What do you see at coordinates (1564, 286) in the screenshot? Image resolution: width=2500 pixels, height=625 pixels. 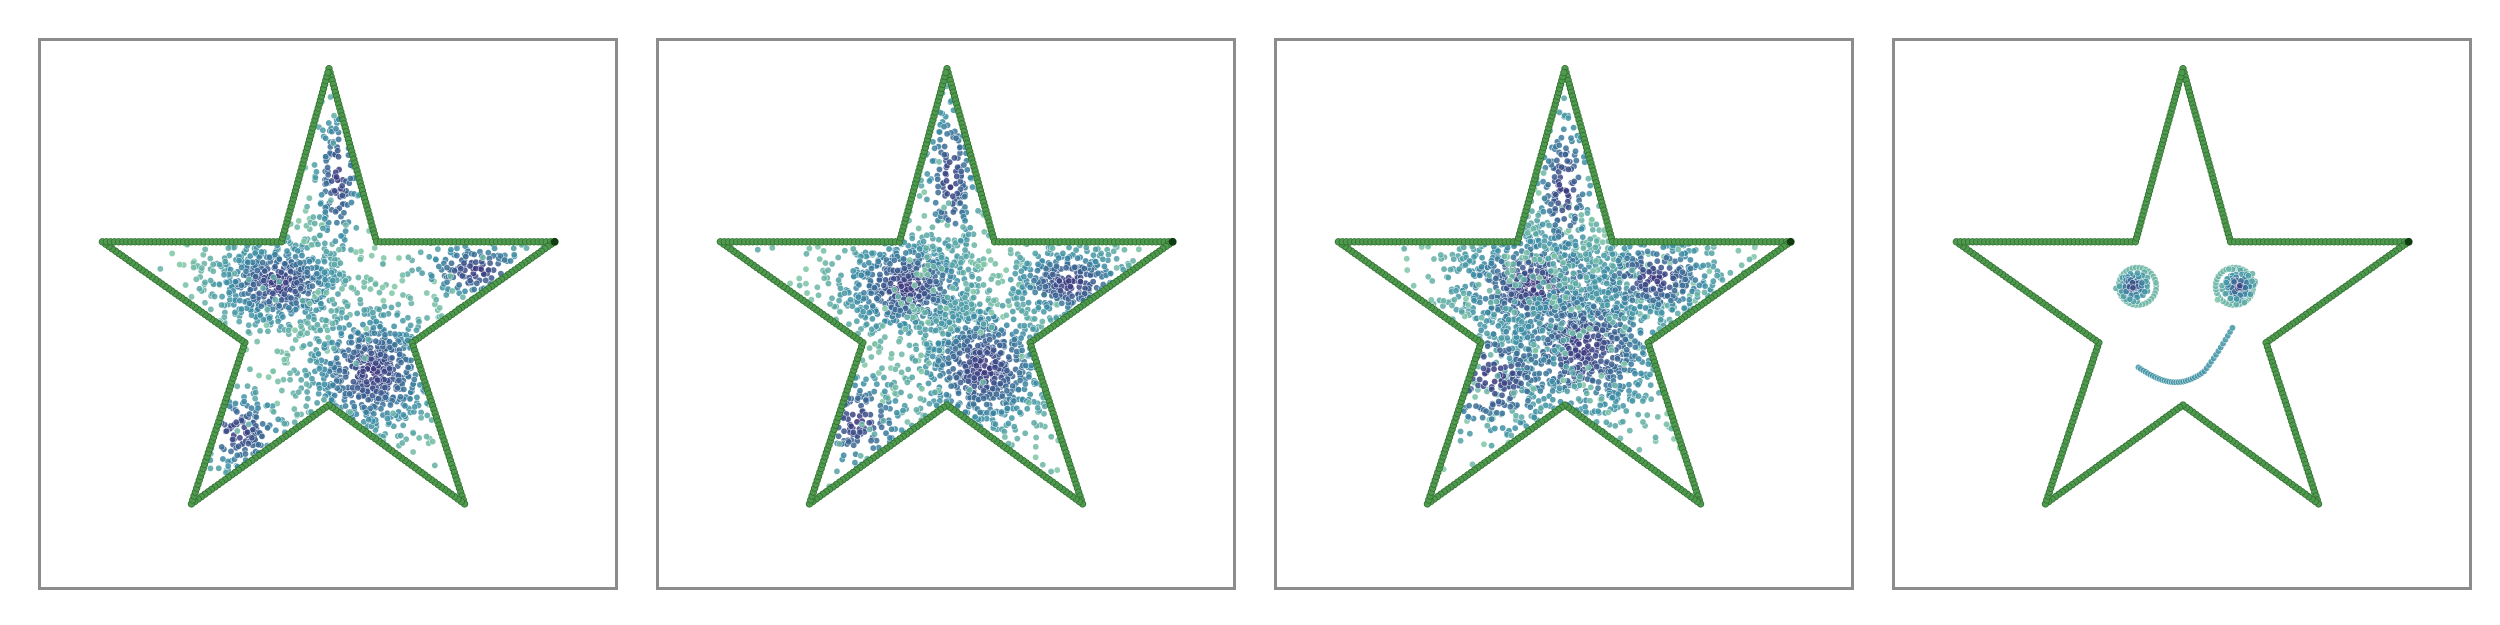 I see `star-scatter-plot` at bounding box center [1564, 286].